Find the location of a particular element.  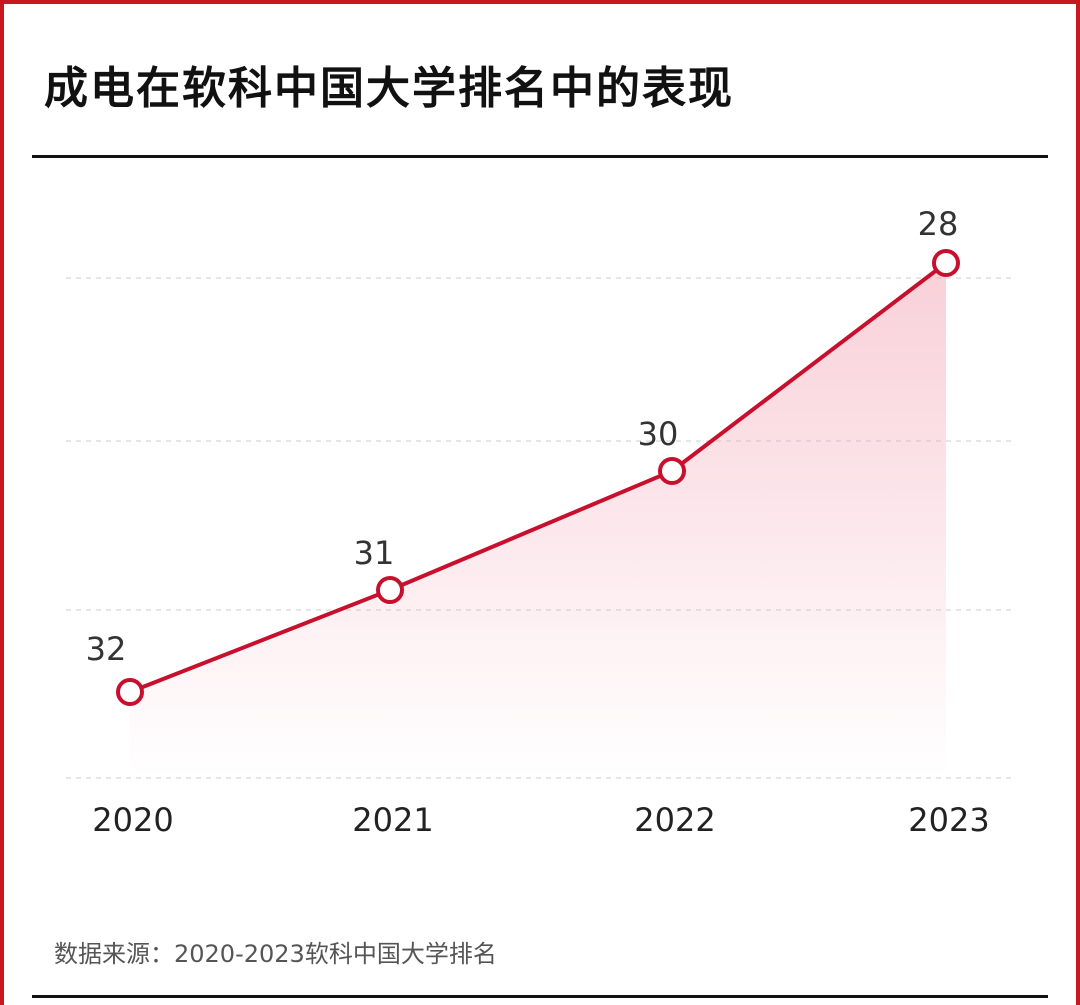

x-tick-2023: 2023 is located at coordinates (948, 820).